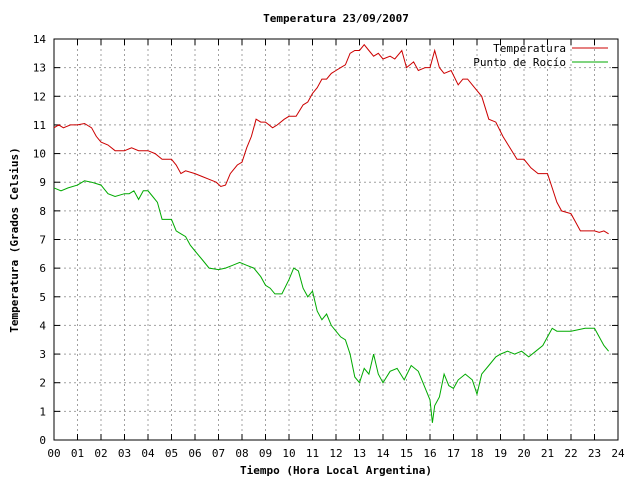  I want to click on y-tick-label: 3, so click(42, 354).